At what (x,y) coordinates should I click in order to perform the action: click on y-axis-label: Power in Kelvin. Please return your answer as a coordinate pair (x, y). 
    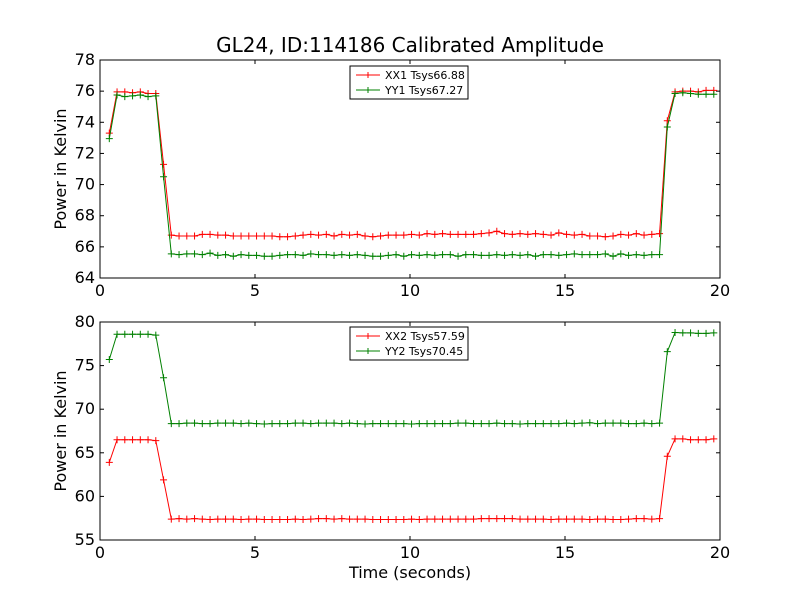
    Looking at the image, I should click on (60, 168).